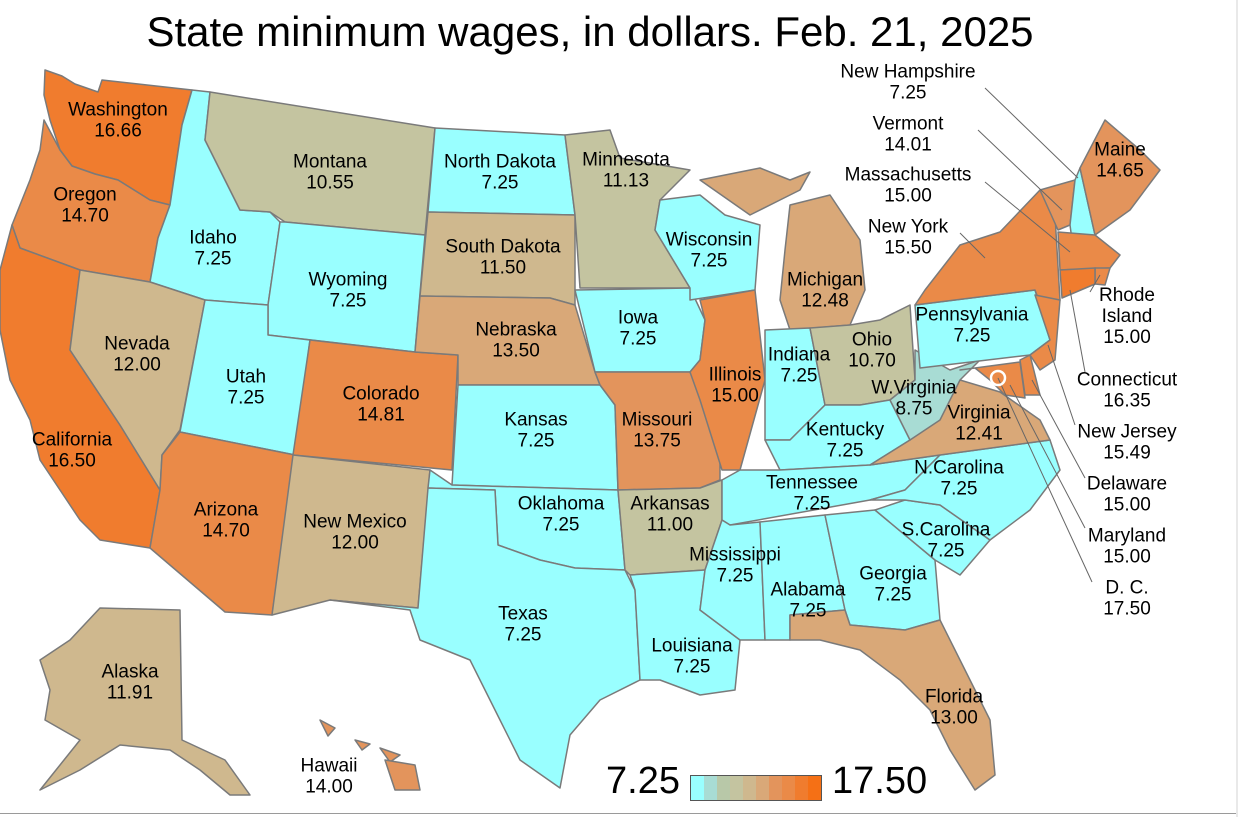 This screenshot has height=817, width=1238. What do you see at coordinates (72, 461) in the screenshot?
I see `state-wage-ca: 16.50` at bounding box center [72, 461].